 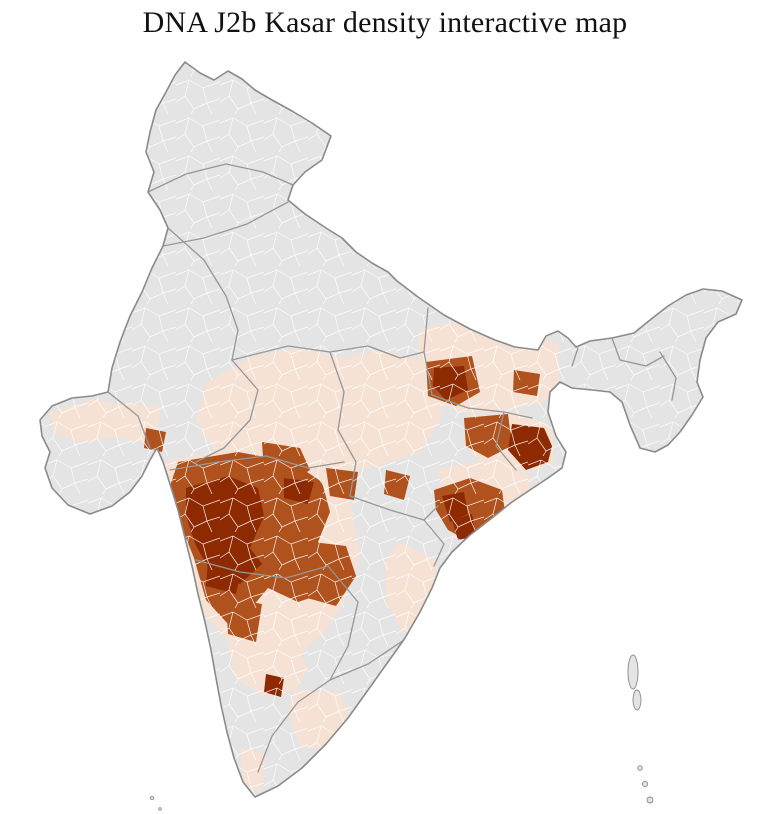 What do you see at coordinates (155, 803) in the screenshot?
I see `lakshadweep-islands` at bounding box center [155, 803].